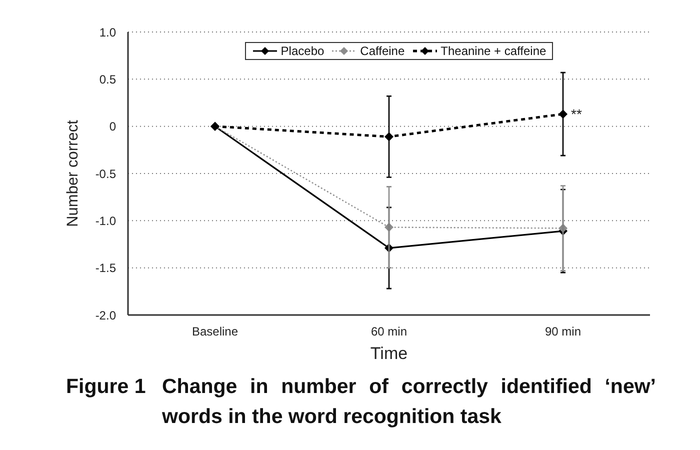 This screenshot has width=700, height=450. Describe the element at coordinates (105, 268) in the screenshot. I see `y-tick-label: -1.5` at that location.